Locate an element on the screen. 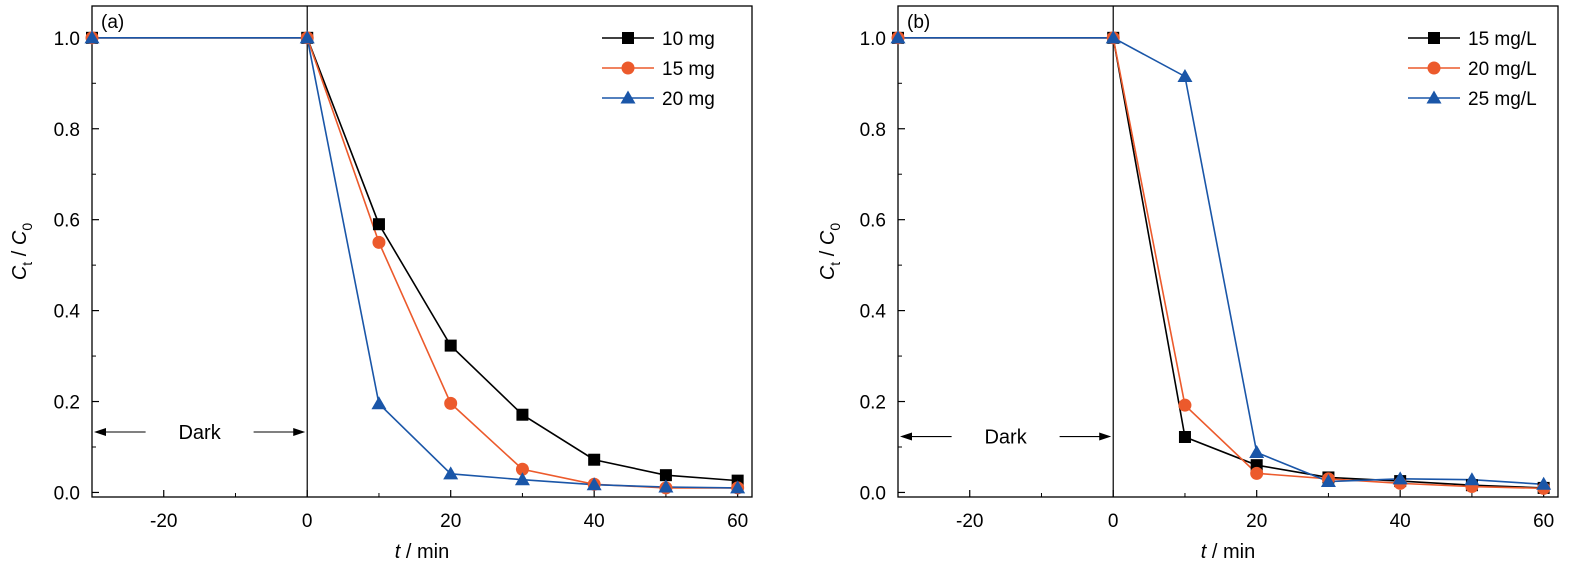  legend-label: 15 mg/L is located at coordinates (1502, 39).